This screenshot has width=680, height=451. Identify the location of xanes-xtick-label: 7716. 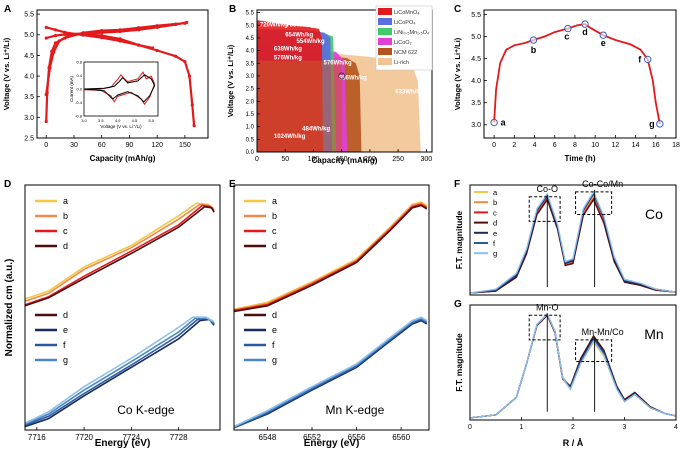
(37, 437).